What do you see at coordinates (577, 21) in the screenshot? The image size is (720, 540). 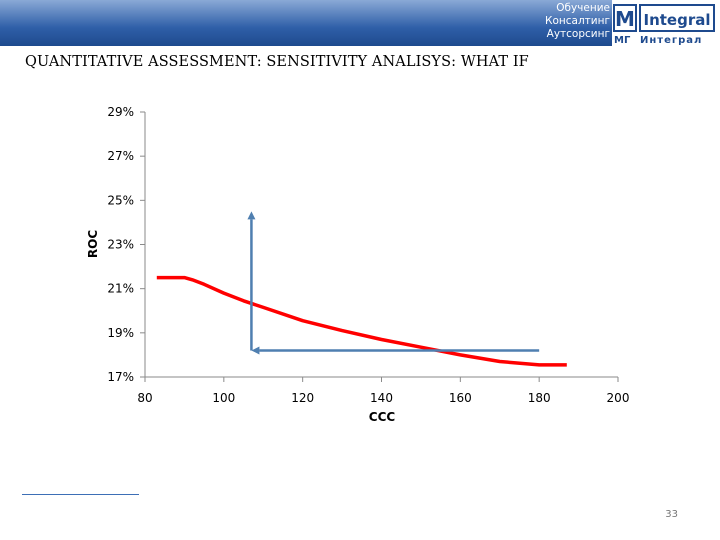 I see `tagline-line-2: Консалтинг` at bounding box center [577, 21].